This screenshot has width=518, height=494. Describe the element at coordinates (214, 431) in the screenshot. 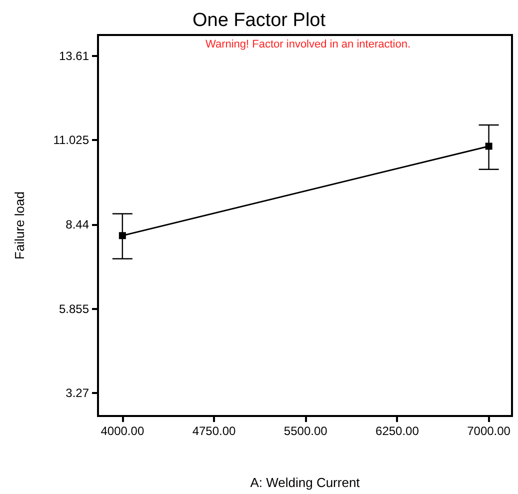

I see `x-tick-label: 4750.00` at that location.